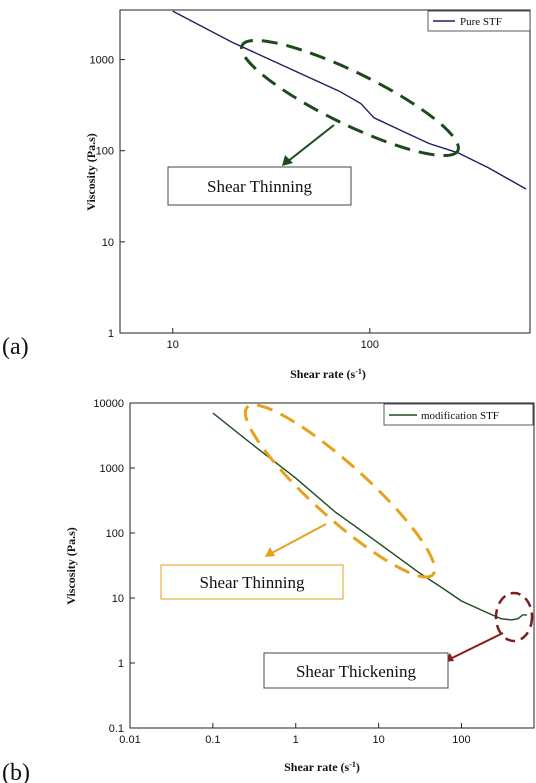 The image size is (536, 783). I want to click on panel-a-annotation-label: Shear Thinning, so click(259, 186).